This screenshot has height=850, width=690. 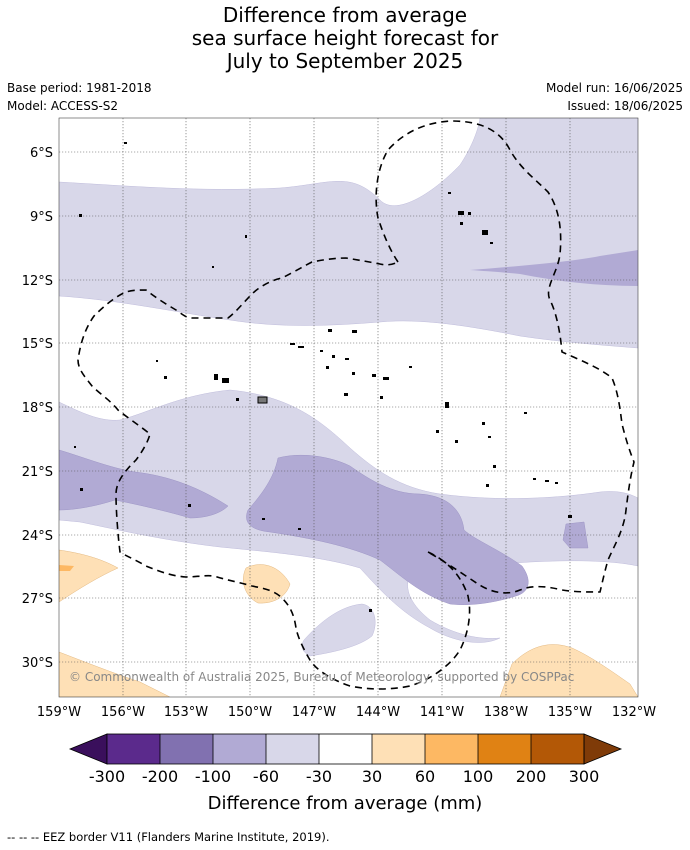 What do you see at coordinates (63, 106) in the screenshot?
I see `model-name: Model: ACCESS-S2` at bounding box center [63, 106].